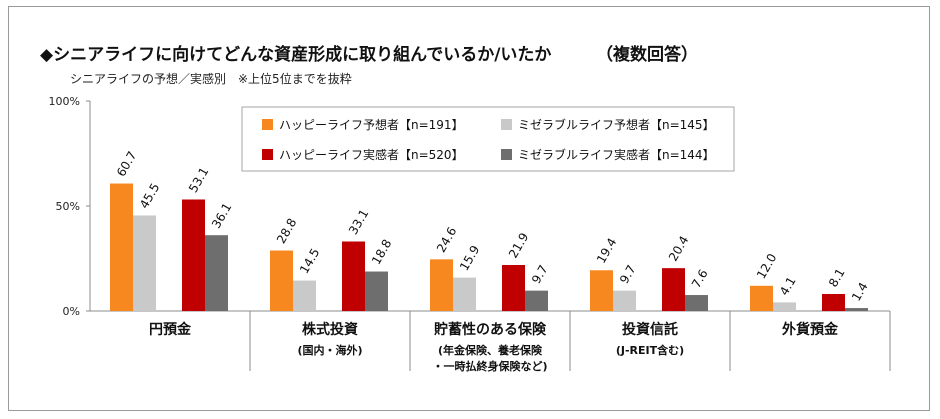 The height and width of the screenshot is (419, 940). Describe the element at coordinates (469, 258) in the screenshot. I see `data-label: 15.9` at that location.